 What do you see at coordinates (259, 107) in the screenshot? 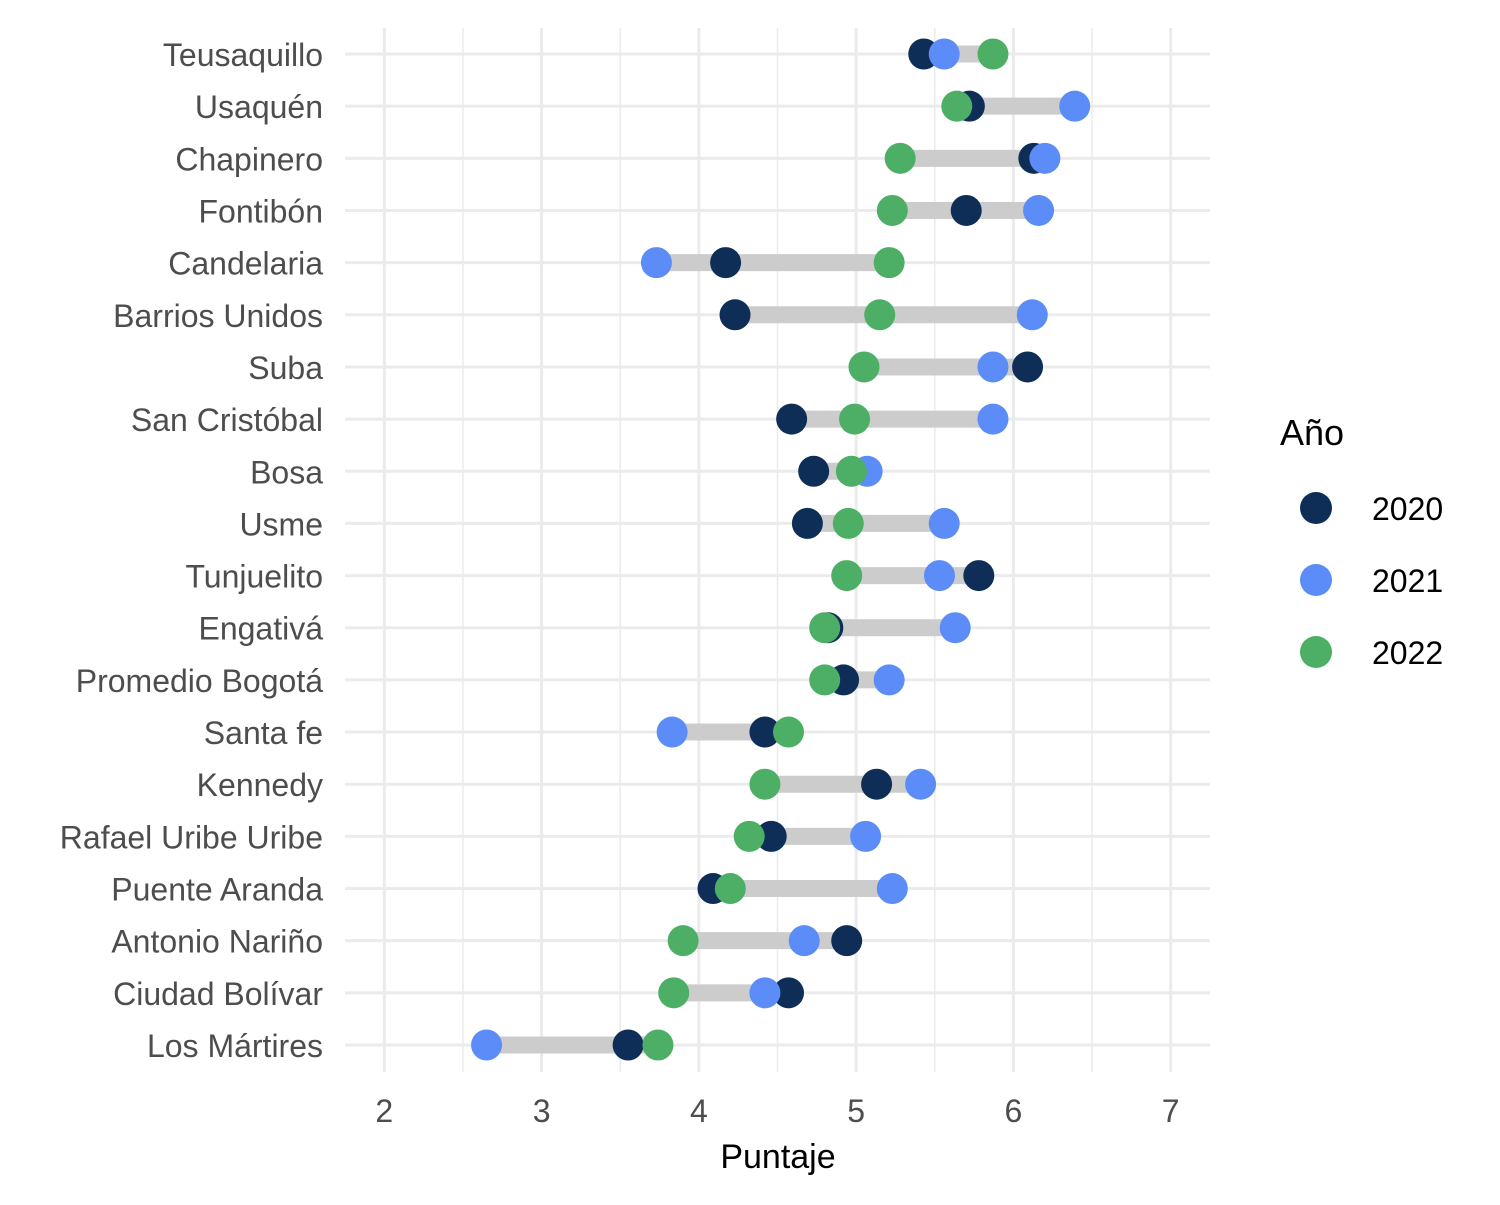
I see `y-tick-label: Usaquén` at bounding box center [259, 107].